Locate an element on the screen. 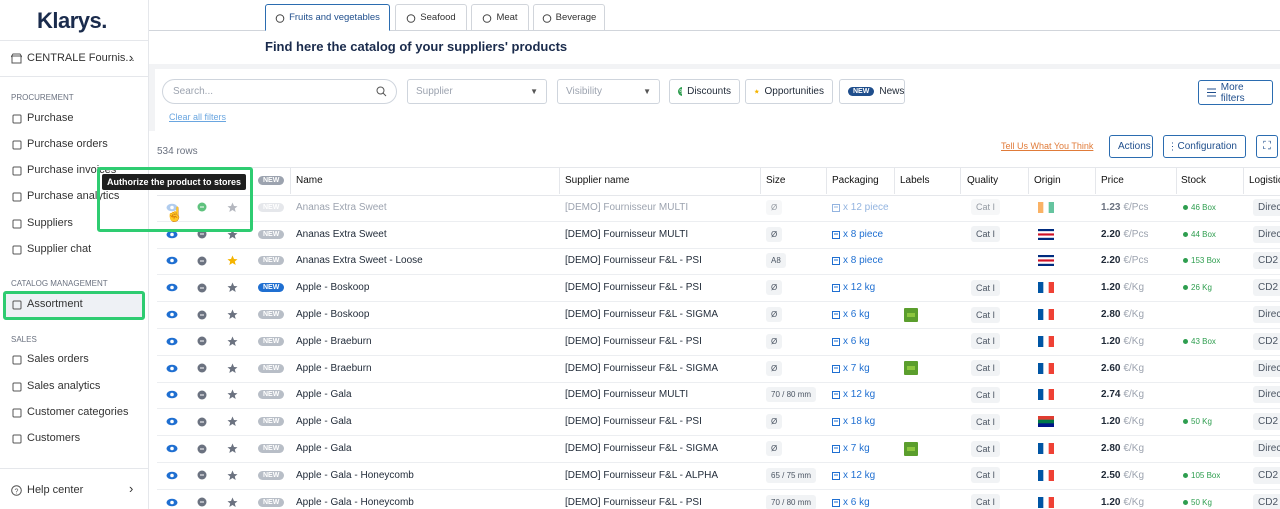 The height and width of the screenshot is (509, 1280). column-header: Size is located at coordinates (775, 180).